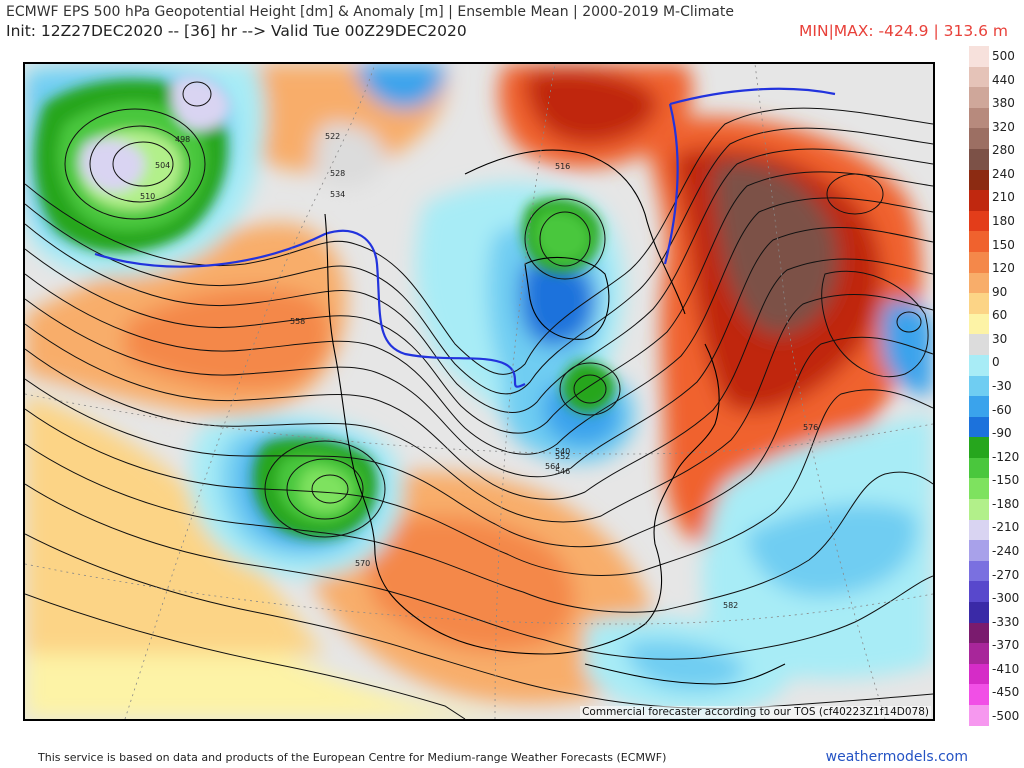  What do you see at coordinates (162, 165) in the screenshot?
I see `height-label: 504` at bounding box center [162, 165].